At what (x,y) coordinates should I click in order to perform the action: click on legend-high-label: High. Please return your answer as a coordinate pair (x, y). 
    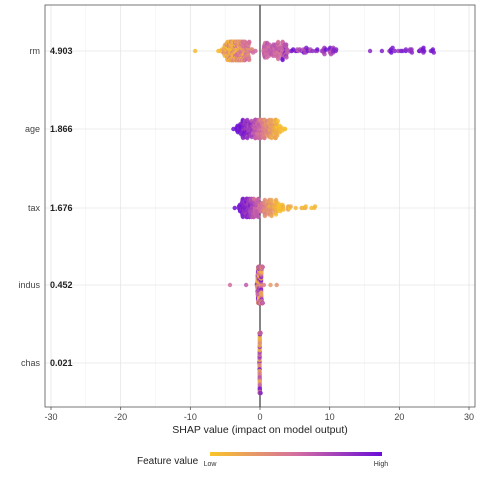
    Looking at the image, I should click on (381, 464).